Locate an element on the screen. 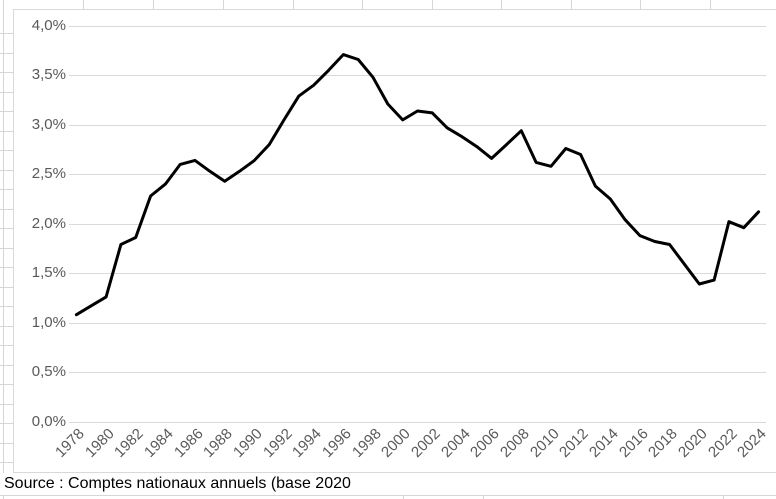 This screenshot has height=499, width=776. y-tick-label: 3,5% is located at coordinates (48, 75).